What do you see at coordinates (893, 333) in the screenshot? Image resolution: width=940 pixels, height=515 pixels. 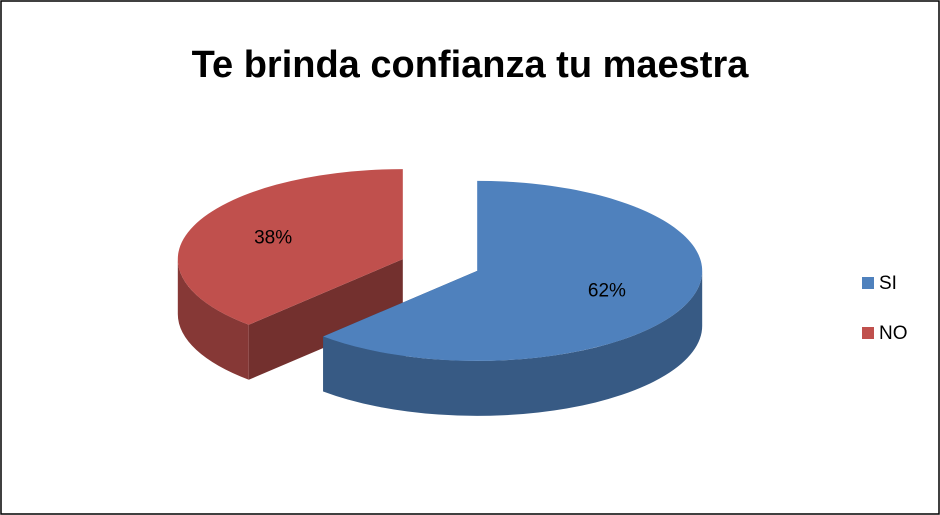 I see `legend-label: NO` at bounding box center [893, 333].